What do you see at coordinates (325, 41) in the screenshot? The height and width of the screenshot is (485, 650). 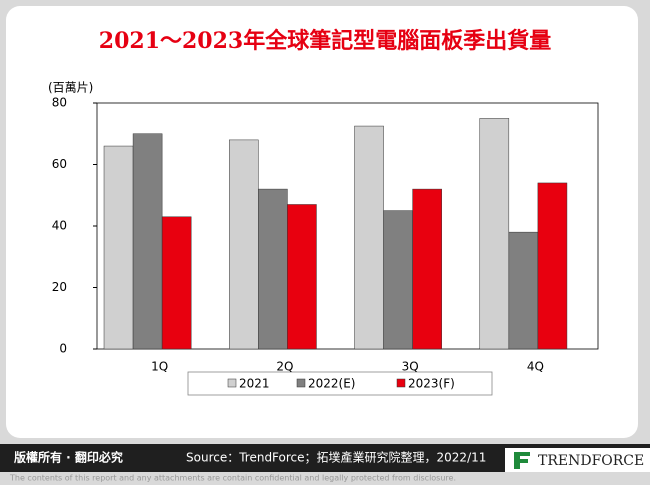 I see `chart-title: 2021～2023年全球筆記型電腦面板季出貨量` at bounding box center [325, 41].